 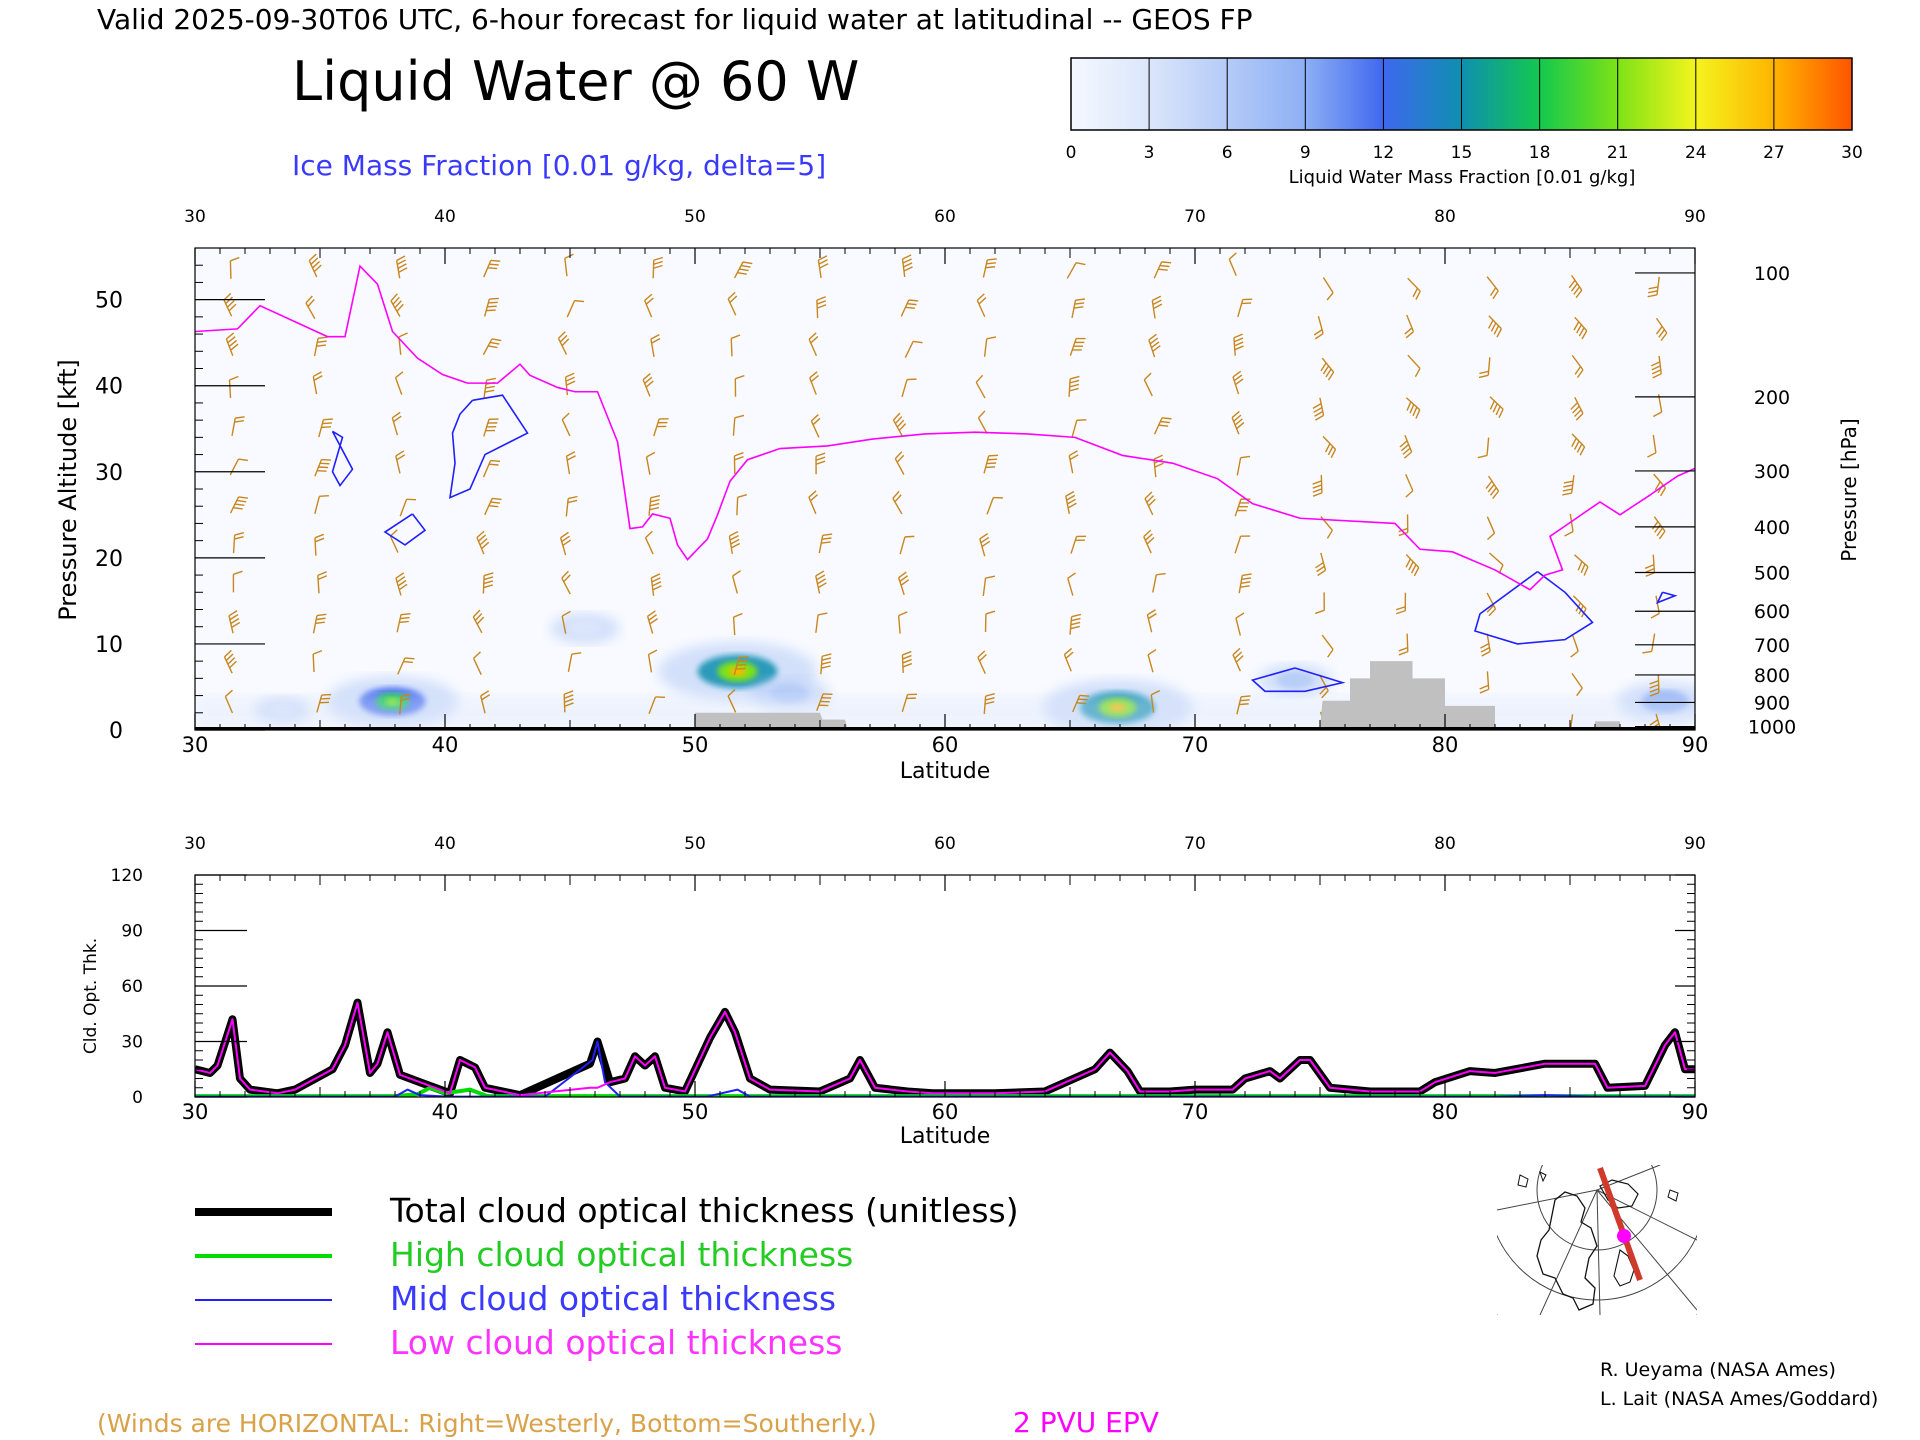 I want to click on pressure-tick-label: 1000, so click(x=1772, y=728).